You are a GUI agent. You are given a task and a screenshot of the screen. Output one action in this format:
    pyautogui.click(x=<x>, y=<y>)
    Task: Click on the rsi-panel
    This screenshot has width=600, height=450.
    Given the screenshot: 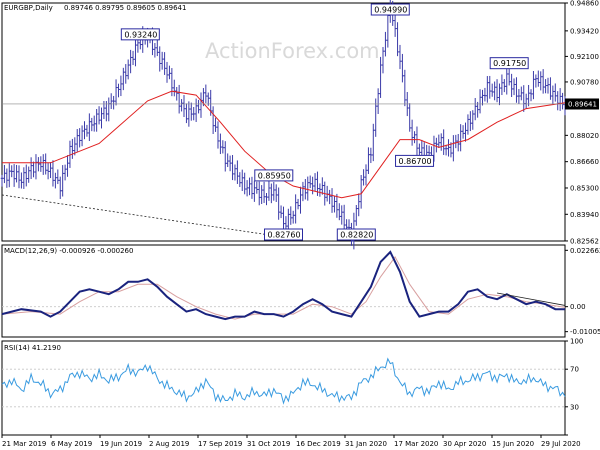 What is the action you would take?
    pyautogui.click(x=283, y=382)
    